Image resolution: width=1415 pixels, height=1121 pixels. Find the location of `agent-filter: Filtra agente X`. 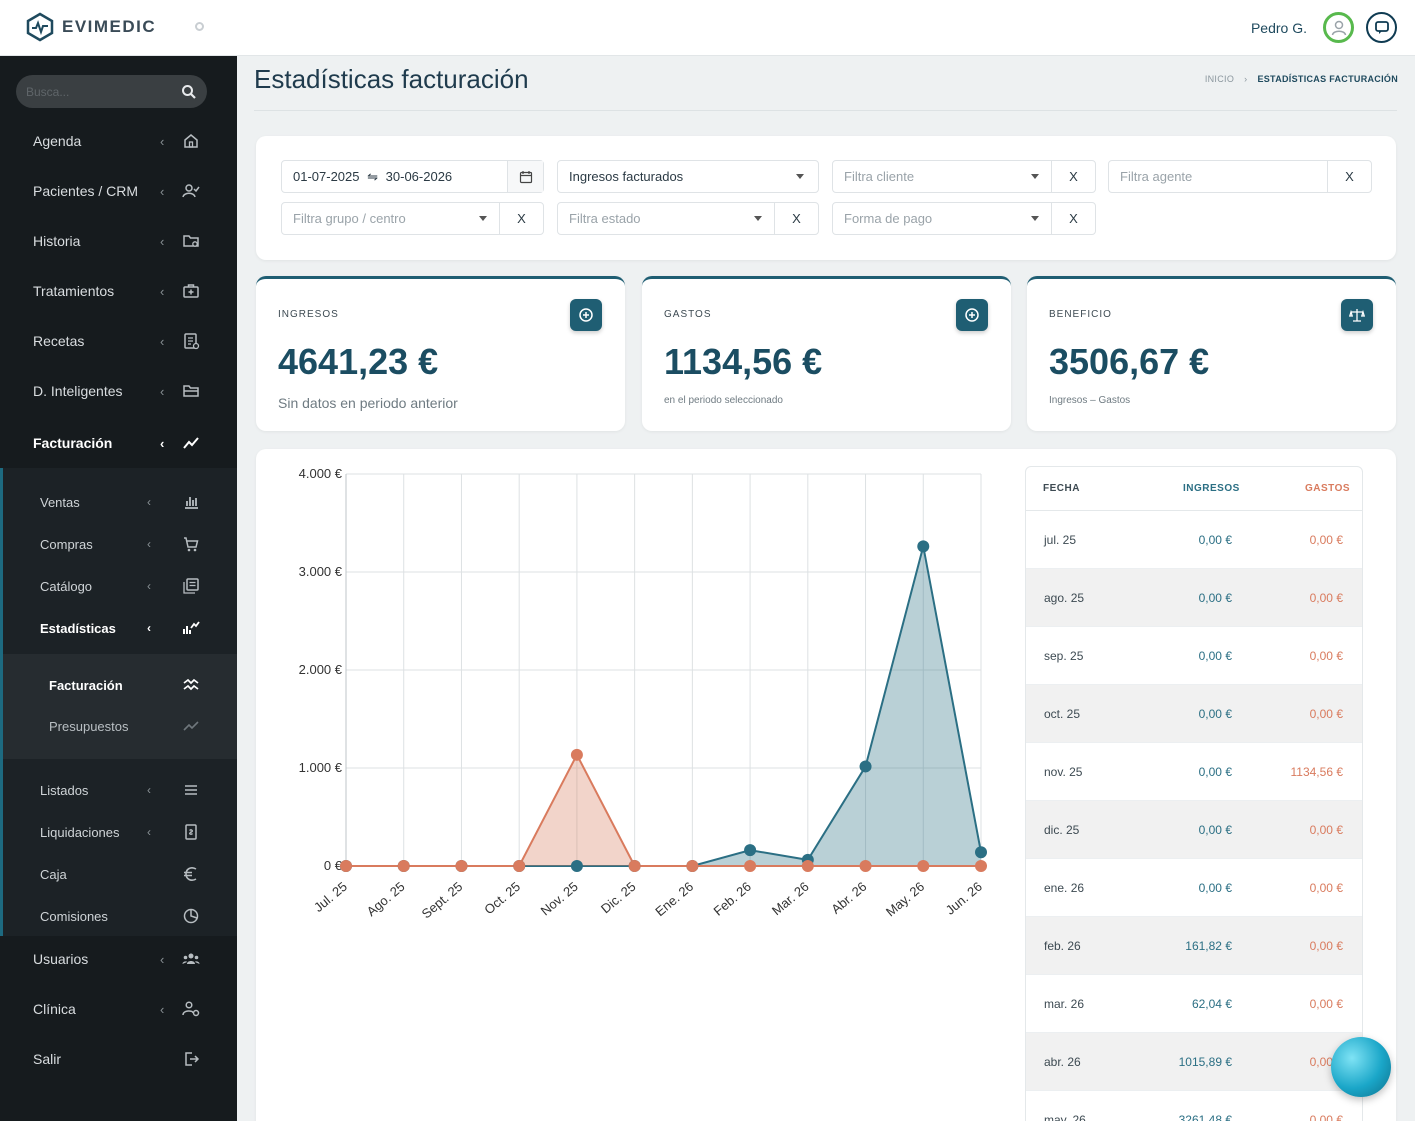

agent-filter: Filtra agente X is located at coordinates (1240, 176).